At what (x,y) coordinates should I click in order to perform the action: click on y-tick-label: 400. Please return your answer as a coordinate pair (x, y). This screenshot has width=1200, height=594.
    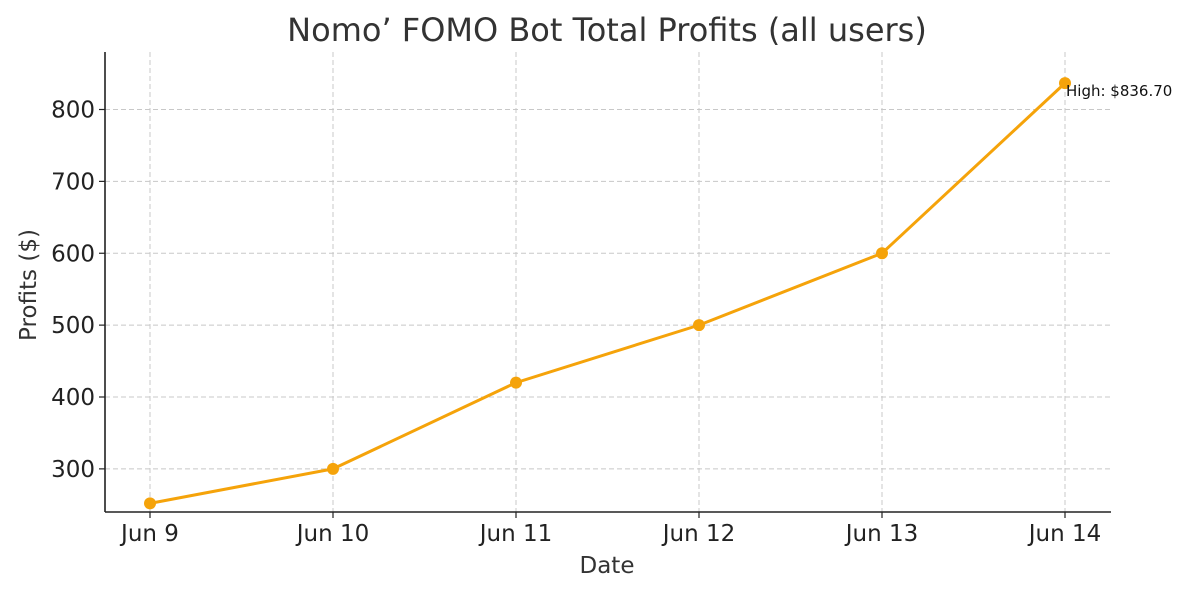
    Looking at the image, I should click on (73, 398).